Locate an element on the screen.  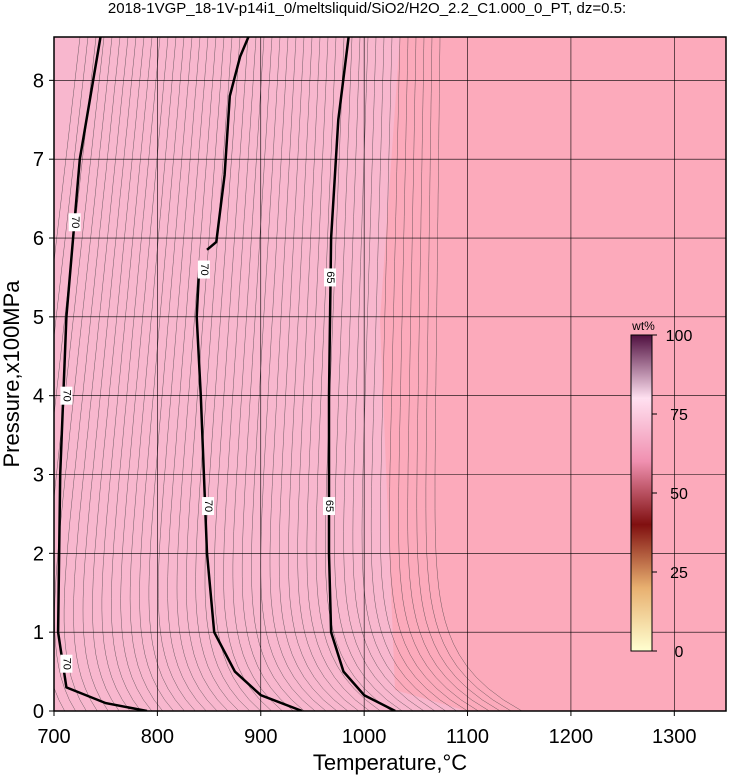
y-tick-label: 3 is located at coordinates (38, 476).